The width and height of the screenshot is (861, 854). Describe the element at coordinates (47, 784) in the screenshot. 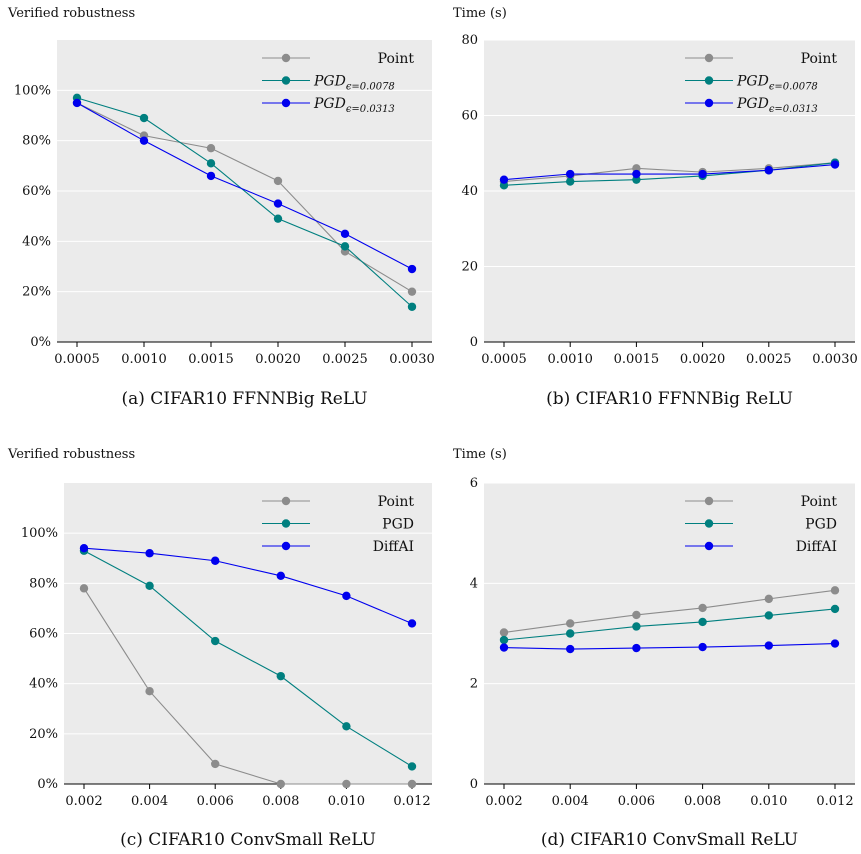

I see `y-tick-label: 0%` at that location.